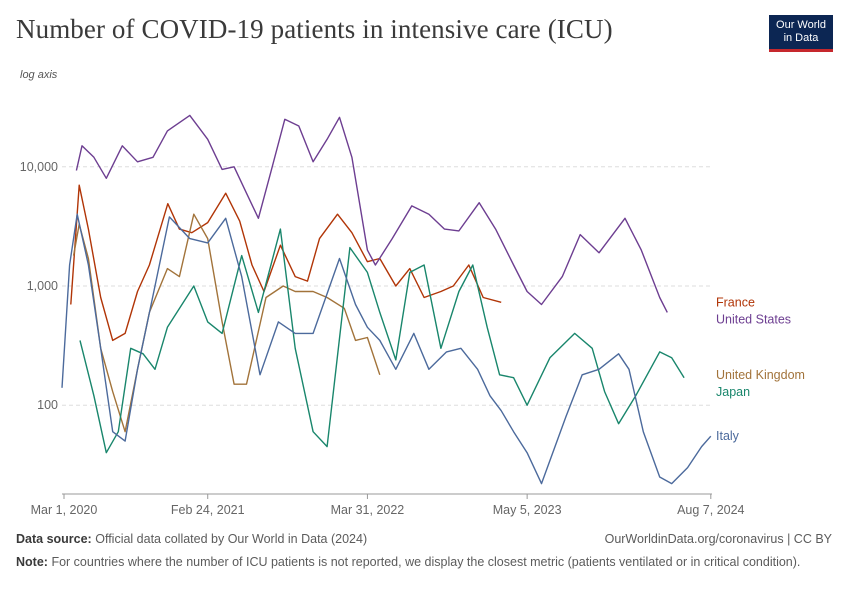 The image size is (850, 600). Describe the element at coordinates (735, 302) in the screenshot. I see `series-label-france: France` at that location.